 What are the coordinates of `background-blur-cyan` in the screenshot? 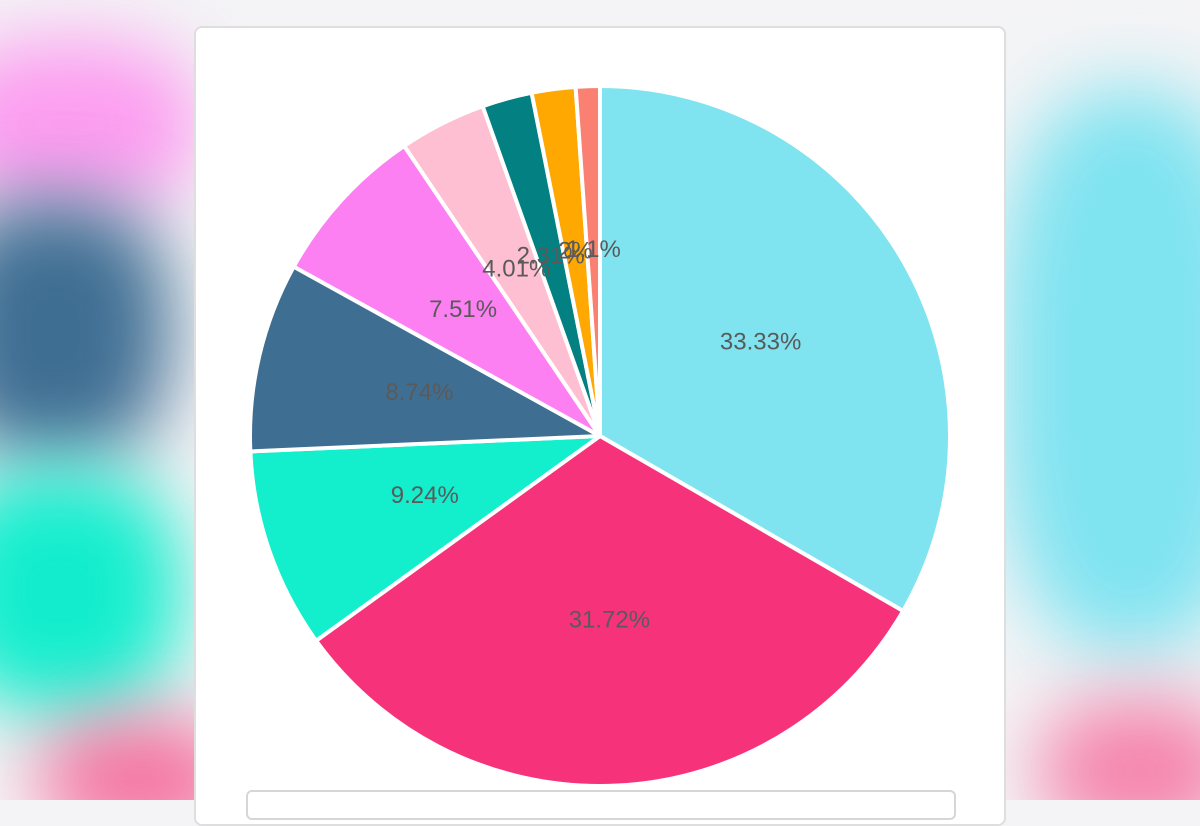 It's located at (1100, 370).